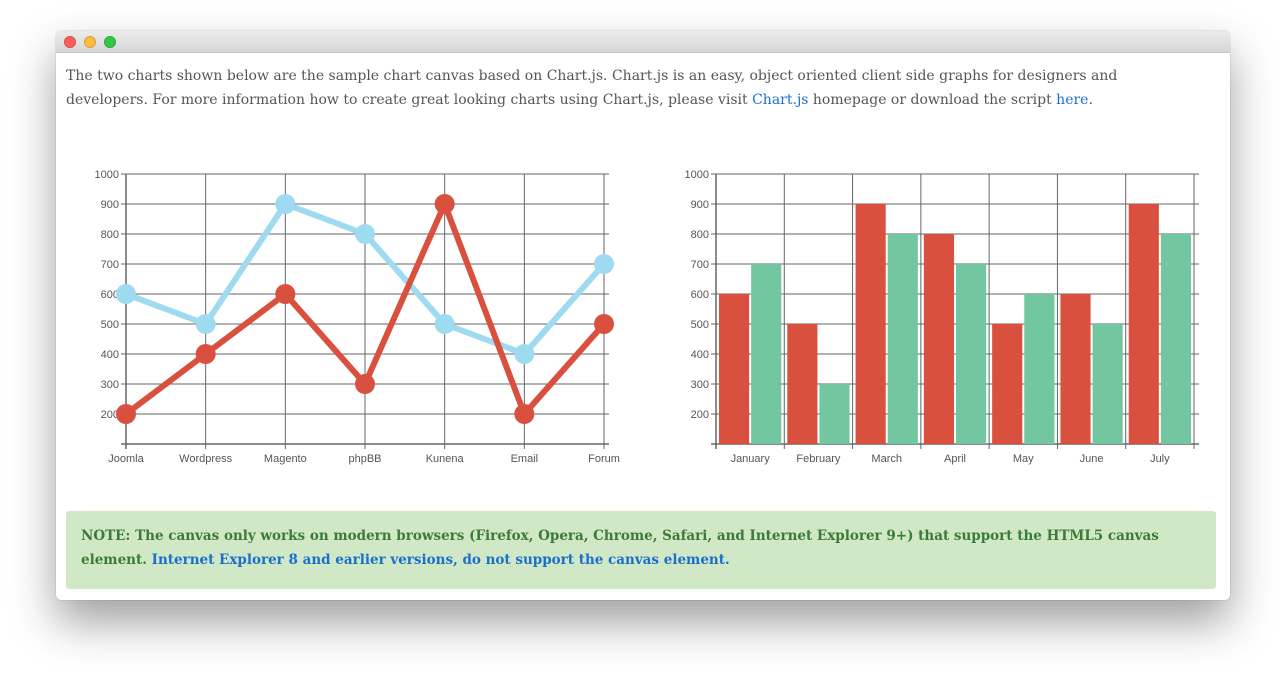 Image resolution: width=1286 pixels, height=681 pixels. I want to click on intro-text-after: ., so click(1090, 100).